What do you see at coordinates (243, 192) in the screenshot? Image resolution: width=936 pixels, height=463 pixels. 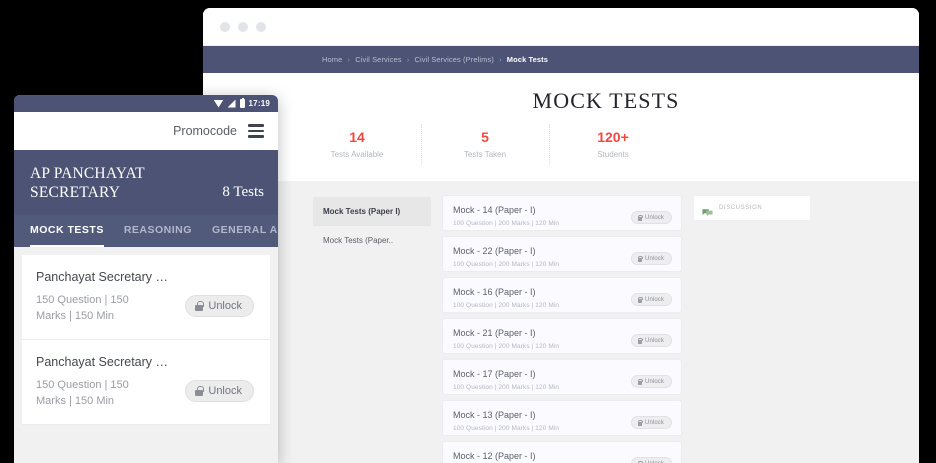 I see `course-test-count: 8 Tests` at bounding box center [243, 192].